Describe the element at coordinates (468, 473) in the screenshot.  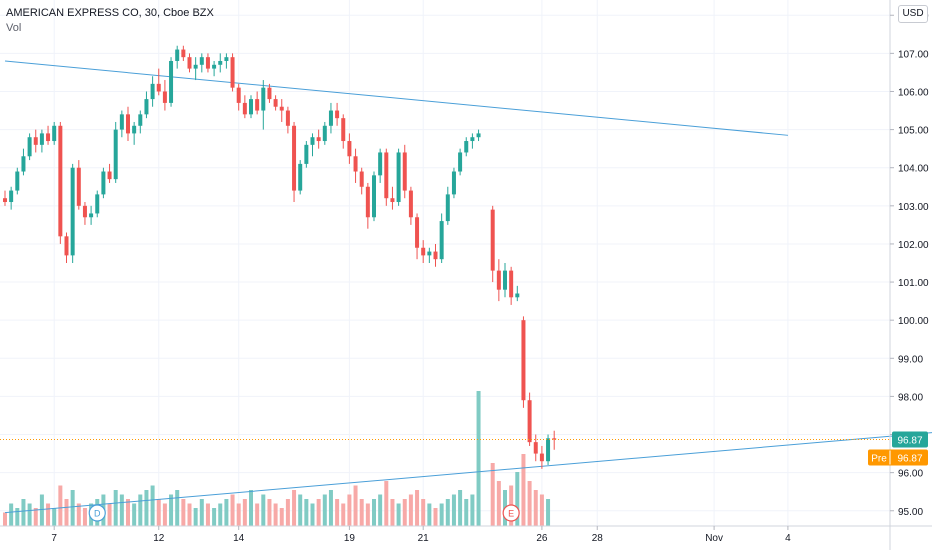
I see `trendline-lower` at that location.